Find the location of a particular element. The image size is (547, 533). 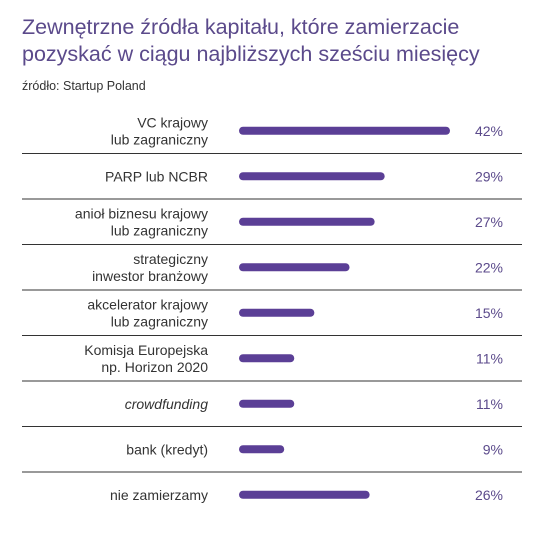

category-label: strategiczny inwestor branżowy is located at coordinates (150, 267).